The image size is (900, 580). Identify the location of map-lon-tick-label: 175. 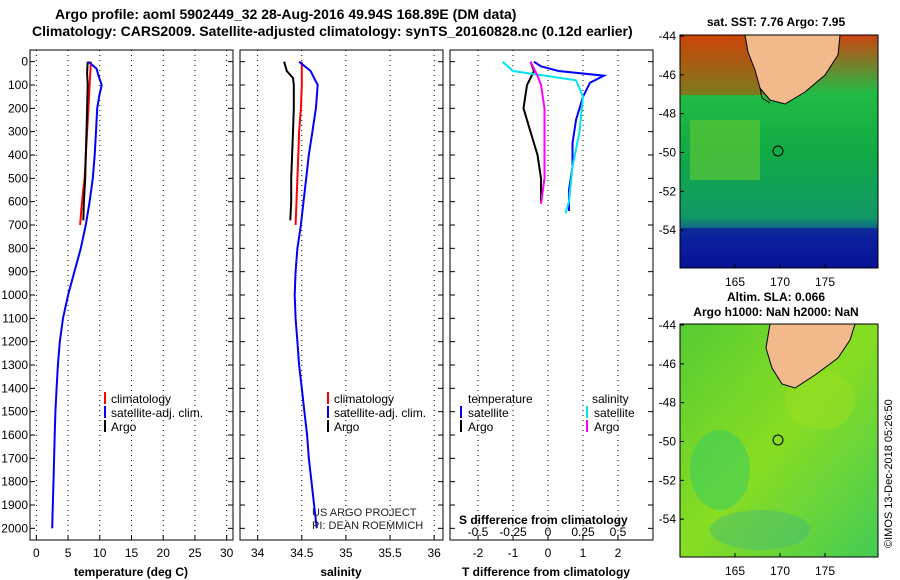
(825, 571).